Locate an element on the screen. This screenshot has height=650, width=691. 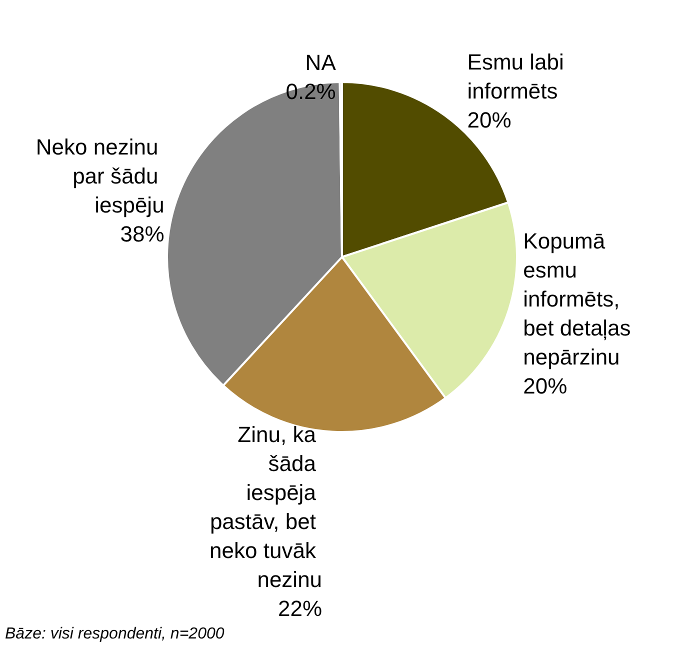
slice-label: Zinu, ka šāda iespēja pastāv, bet neko tuvāk nezinu is located at coordinates (266, 507).